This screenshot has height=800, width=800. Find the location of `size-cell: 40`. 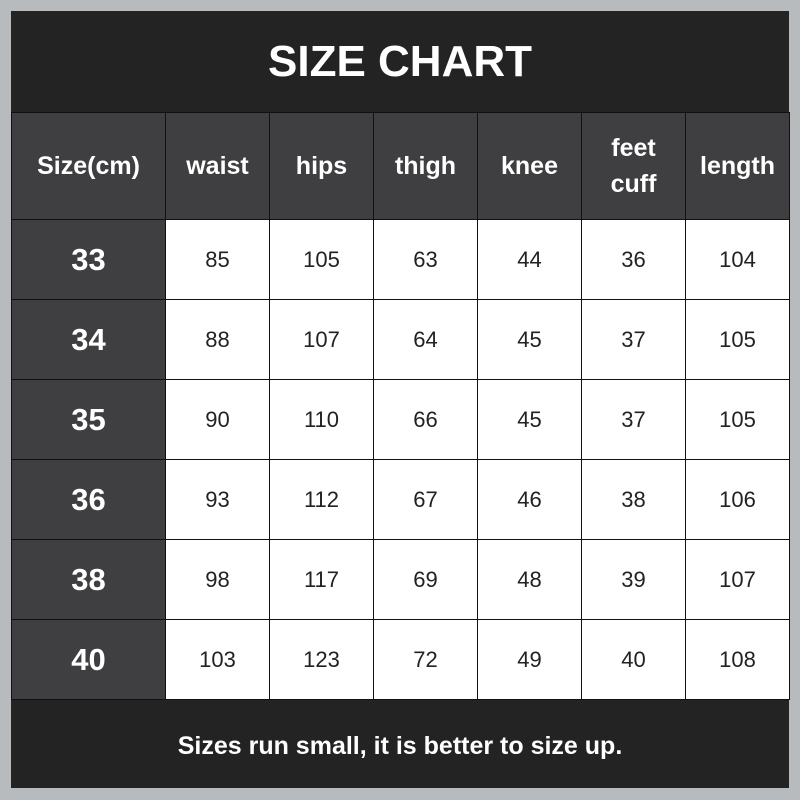

size-cell: 40 is located at coordinates (88, 659).